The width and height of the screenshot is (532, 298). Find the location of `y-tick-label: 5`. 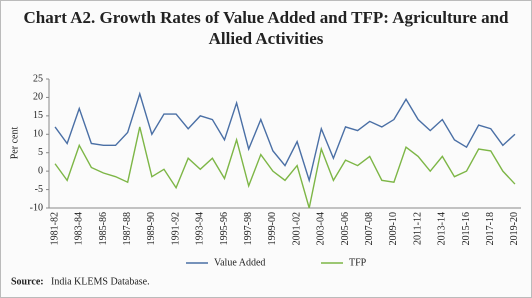

y-tick-label: 5 is located at coordinates (40, 152).